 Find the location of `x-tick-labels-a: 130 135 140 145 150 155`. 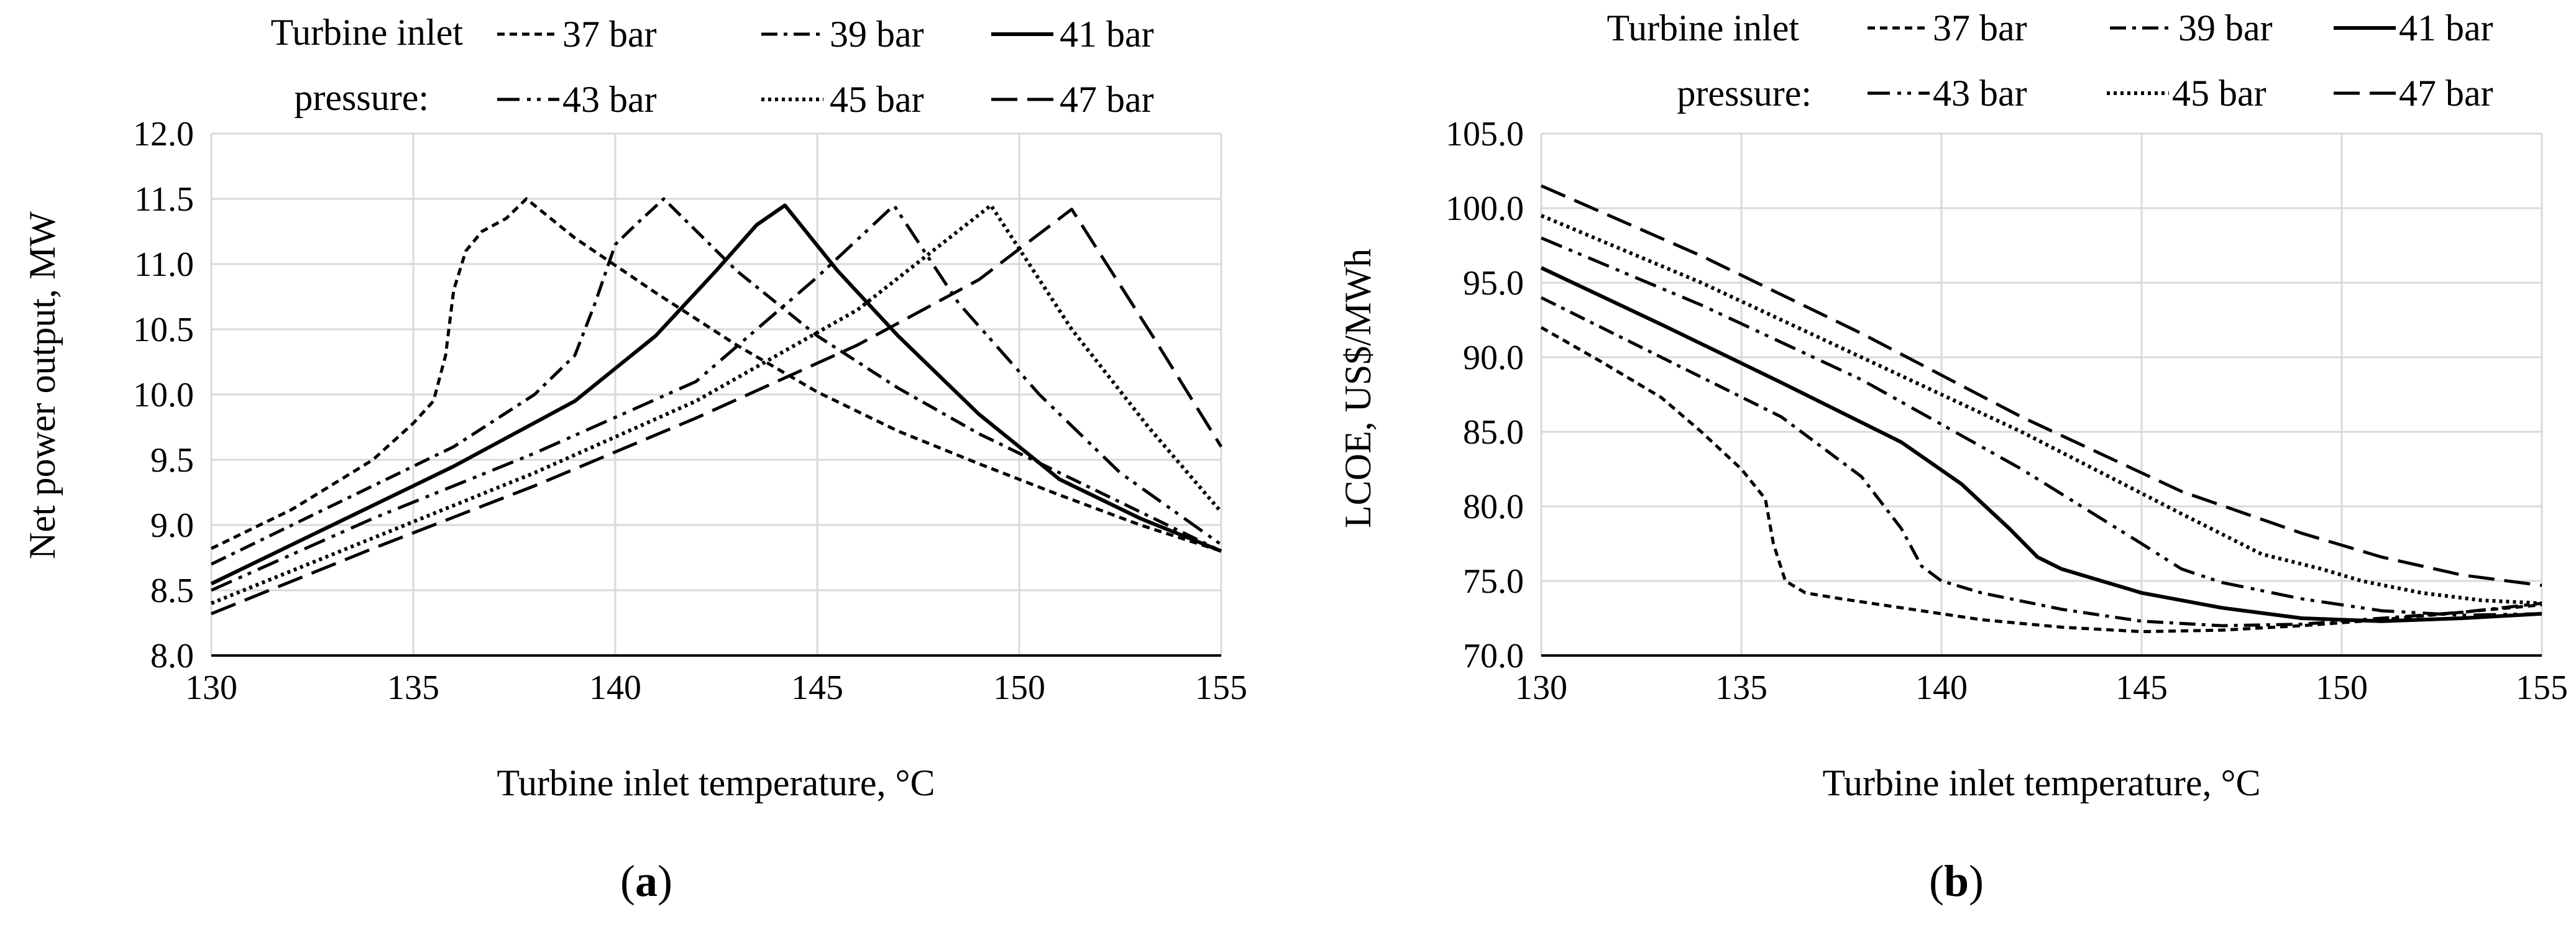

x-tick-labels-a: 130 135 140 145 150 155 is located at coordinates (716, 688).